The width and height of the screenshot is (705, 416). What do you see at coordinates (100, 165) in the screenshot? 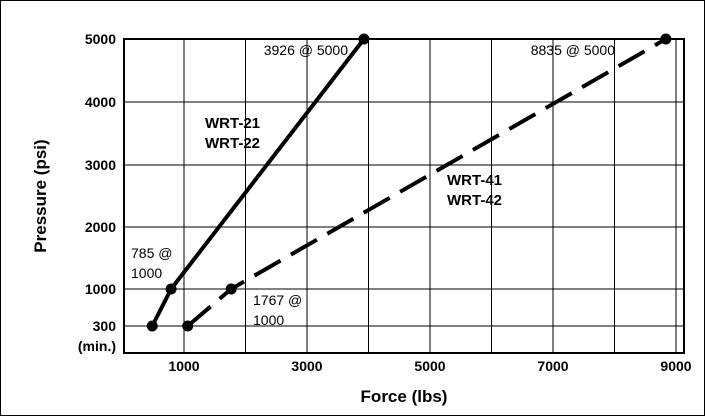
I see `y-tick-label: 3000` at bounding box center [100, 165].